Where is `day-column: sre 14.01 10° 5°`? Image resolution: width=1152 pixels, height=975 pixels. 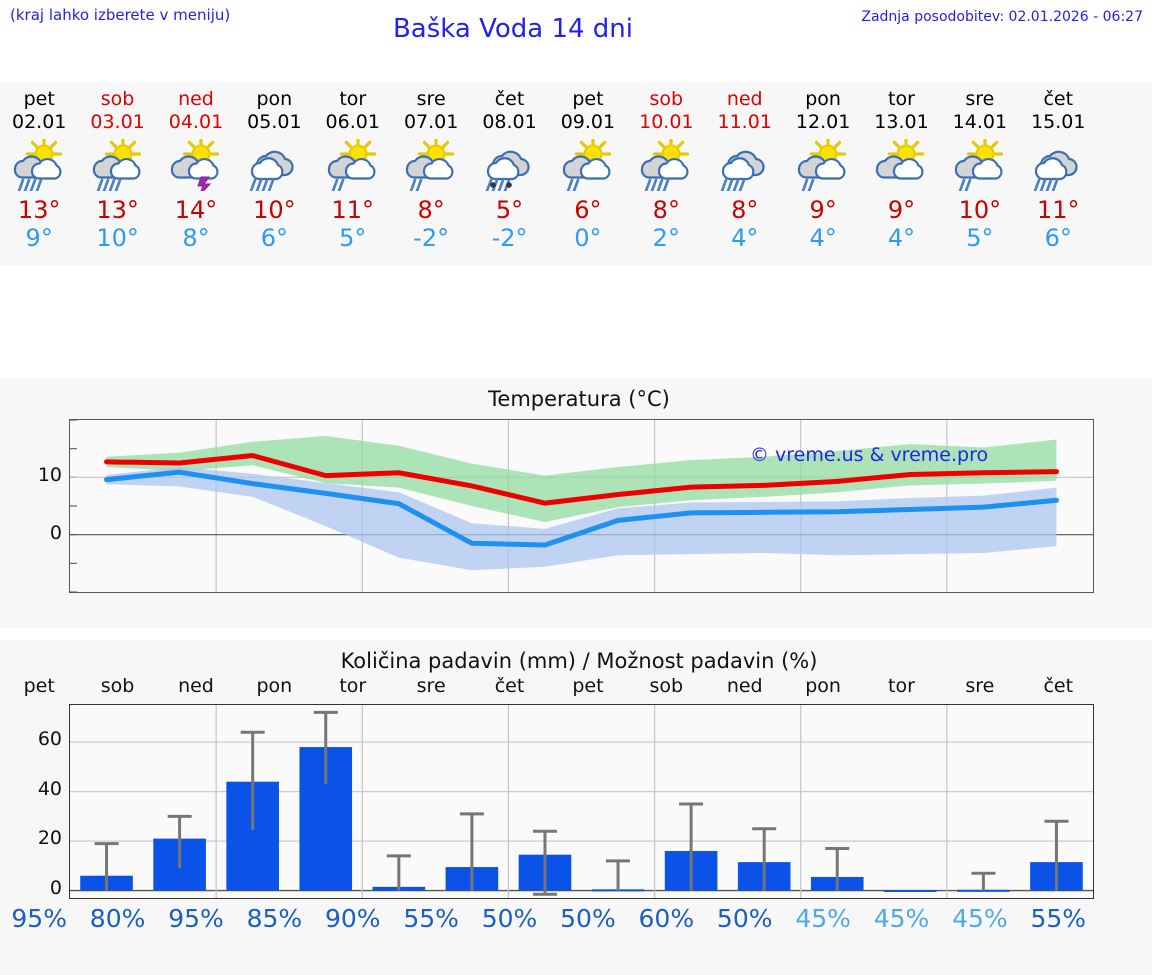
day-column: sre 14.01 10° 5° is located at coordinates (980, 173).